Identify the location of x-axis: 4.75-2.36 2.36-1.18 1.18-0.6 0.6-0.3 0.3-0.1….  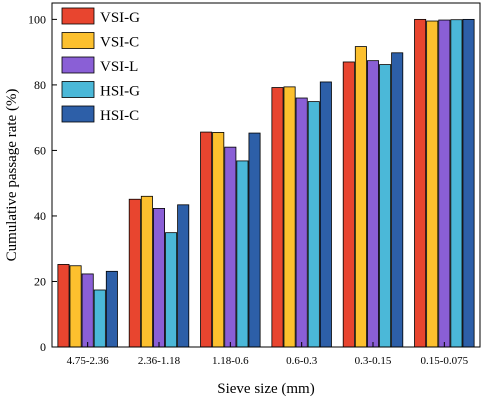
(268, 354).